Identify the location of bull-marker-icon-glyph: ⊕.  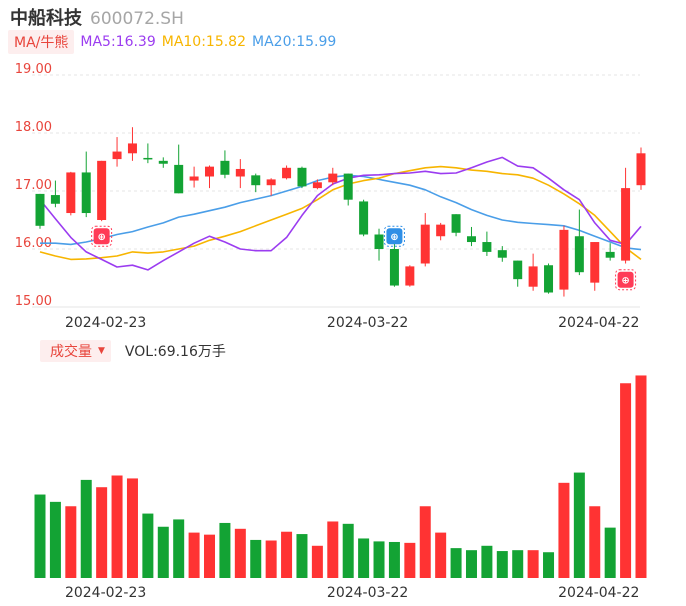
(101, 237).